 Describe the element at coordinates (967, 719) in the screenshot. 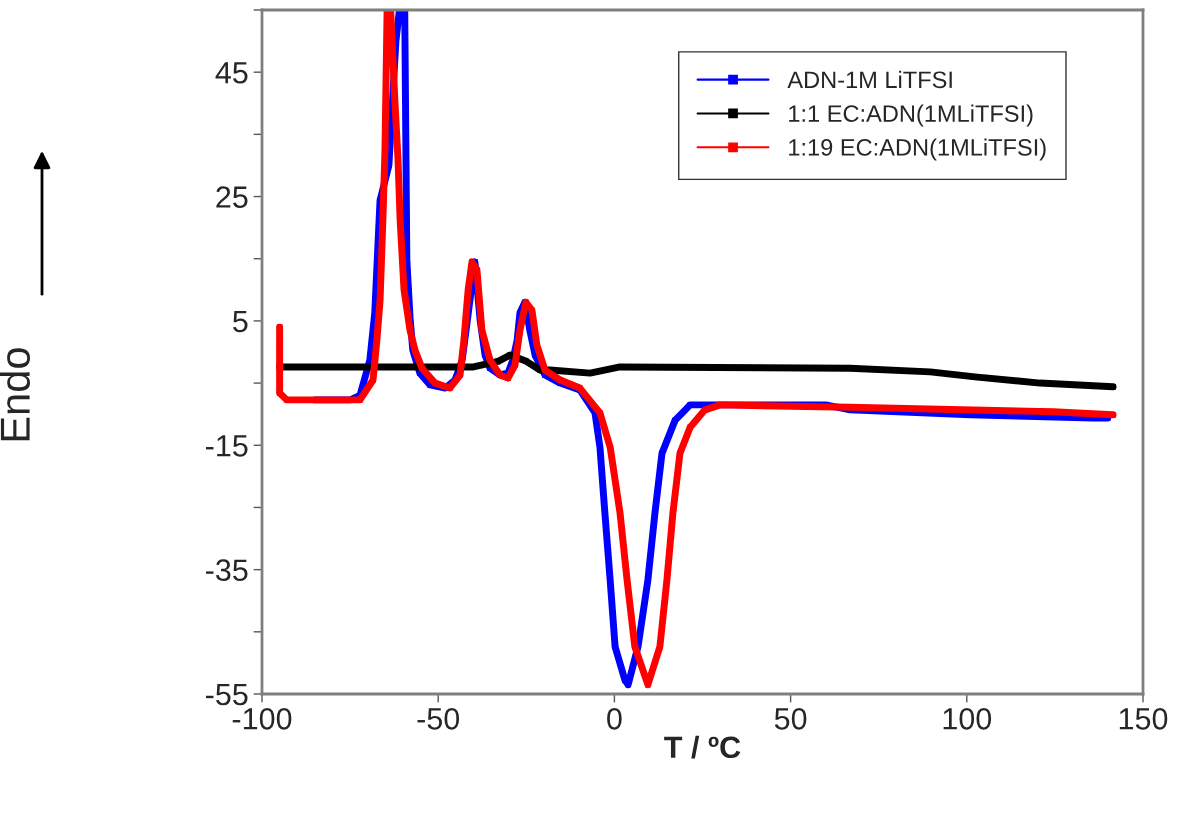

I see `x-tick-label: 100` at that location.